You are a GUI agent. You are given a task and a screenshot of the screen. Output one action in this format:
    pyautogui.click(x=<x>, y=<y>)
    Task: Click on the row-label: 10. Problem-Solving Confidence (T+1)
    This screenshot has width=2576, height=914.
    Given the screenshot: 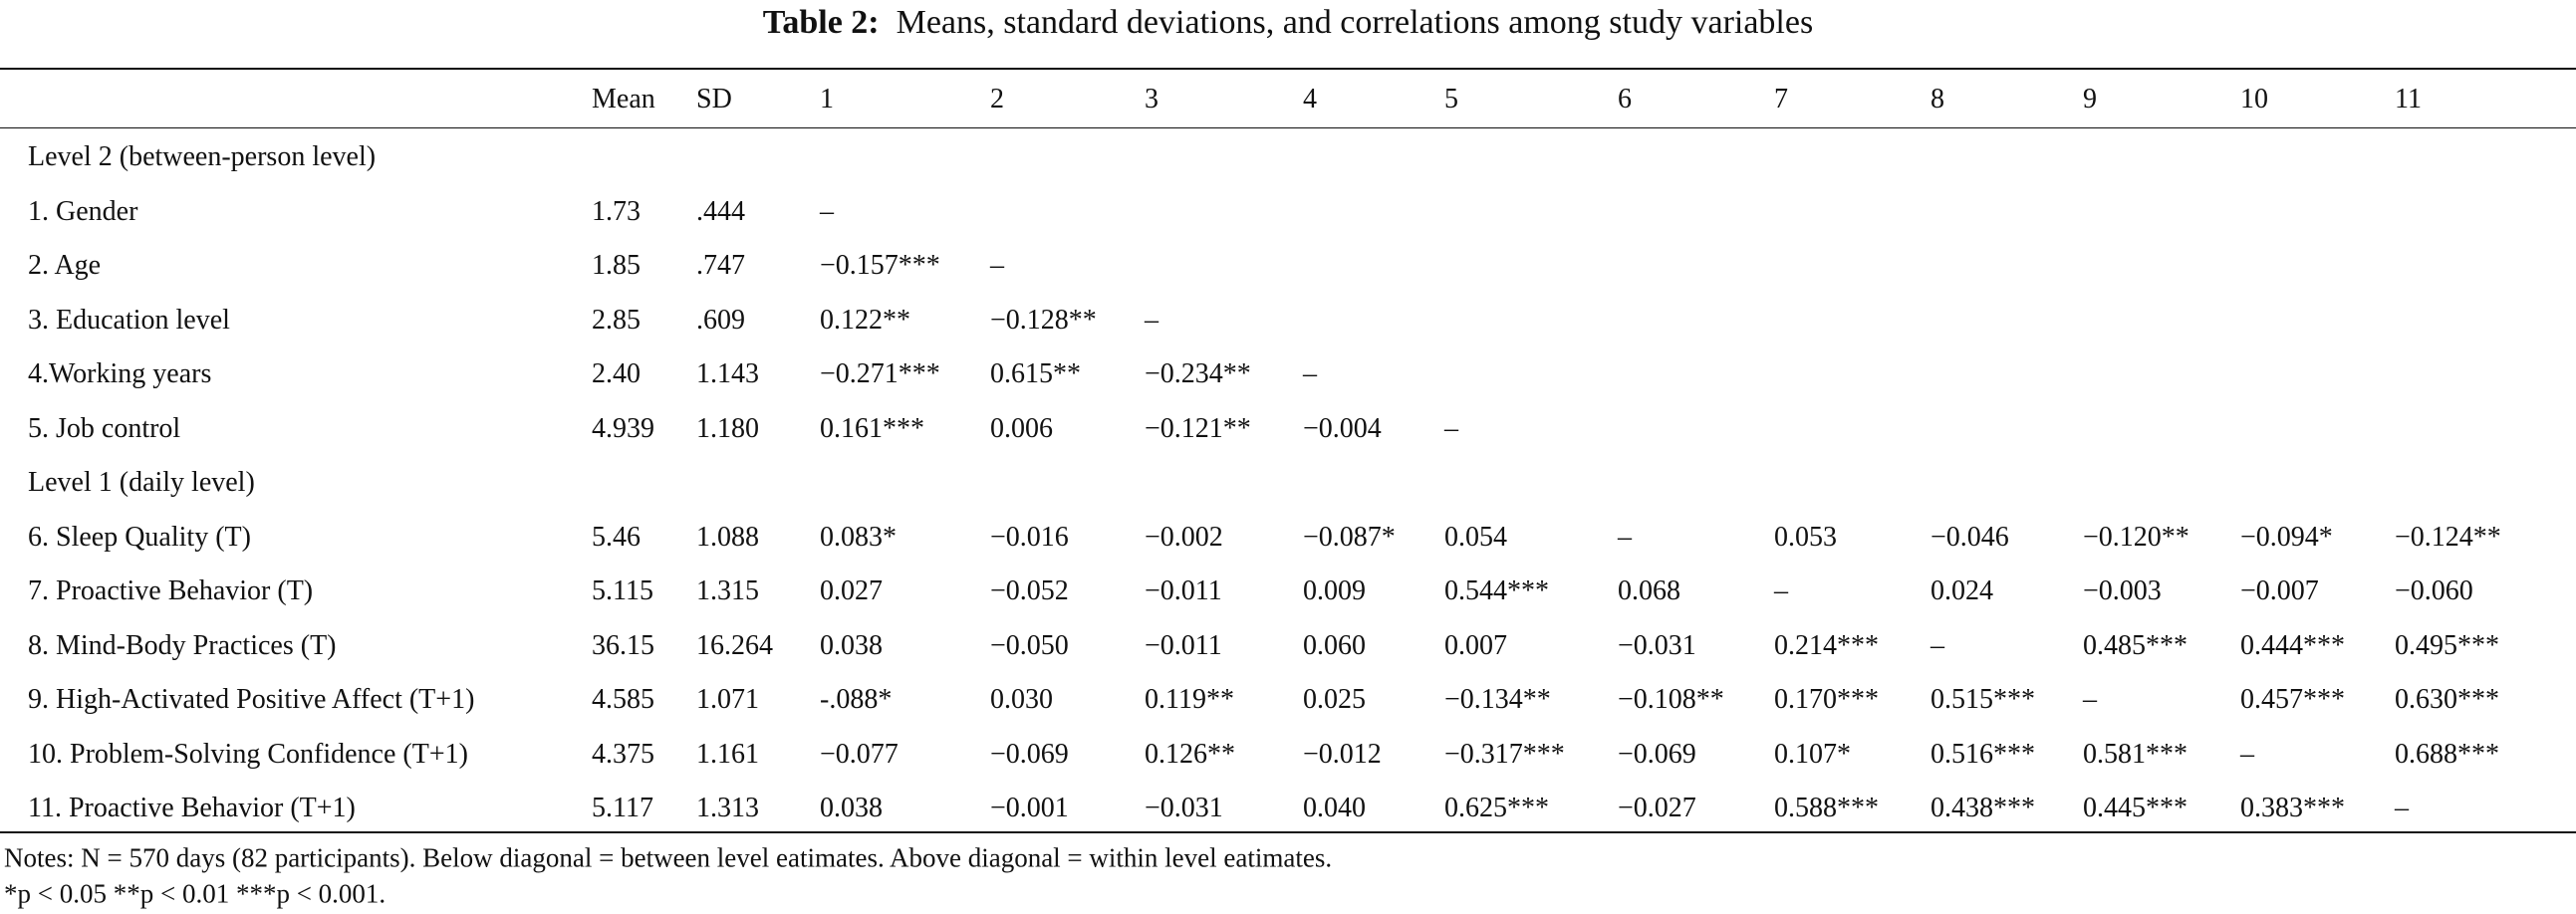 What is the action you would take?
    pyautogui.click(x=248, y=754)
    